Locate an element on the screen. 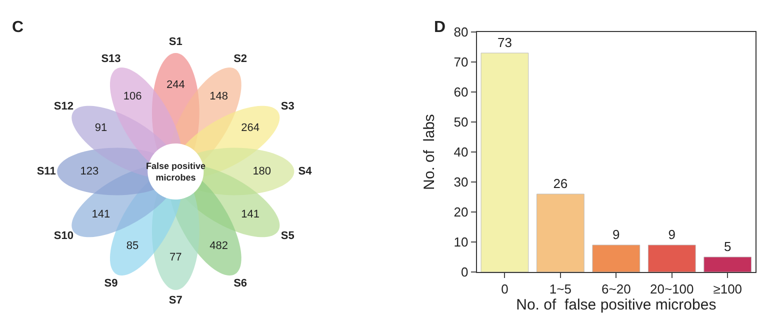 The image size is (773, 335). y-tick-label: 40 is located at coordinates (461, 152).